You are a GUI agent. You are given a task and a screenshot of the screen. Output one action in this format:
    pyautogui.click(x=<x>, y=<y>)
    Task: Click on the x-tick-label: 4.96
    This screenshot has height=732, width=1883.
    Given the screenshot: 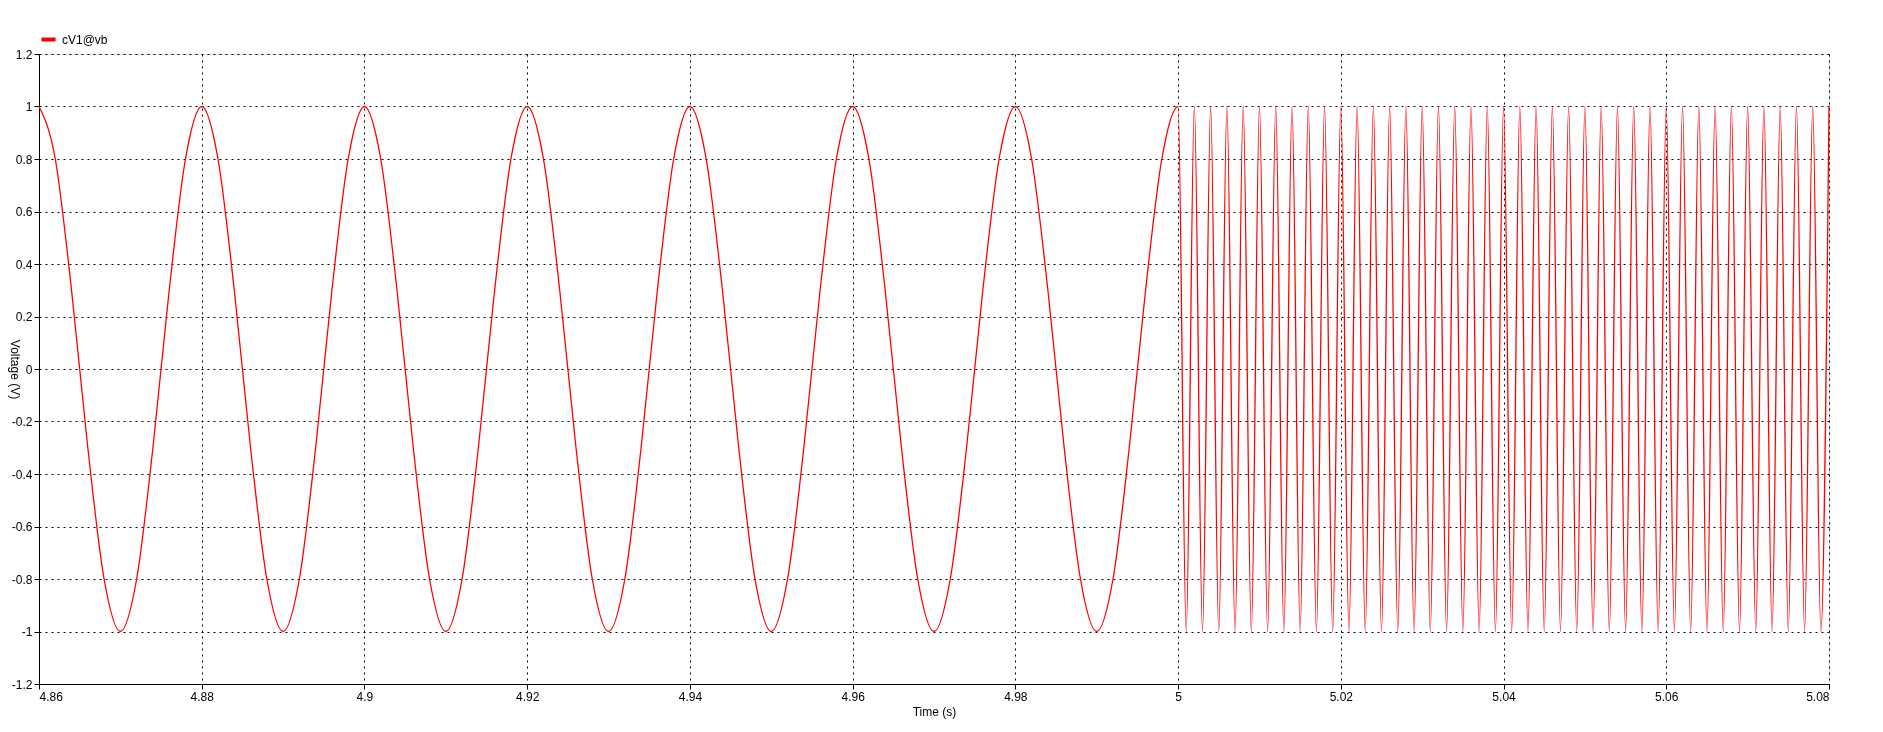 What is the action you would take?
    pyautogui.click(x=853, y=696)
    